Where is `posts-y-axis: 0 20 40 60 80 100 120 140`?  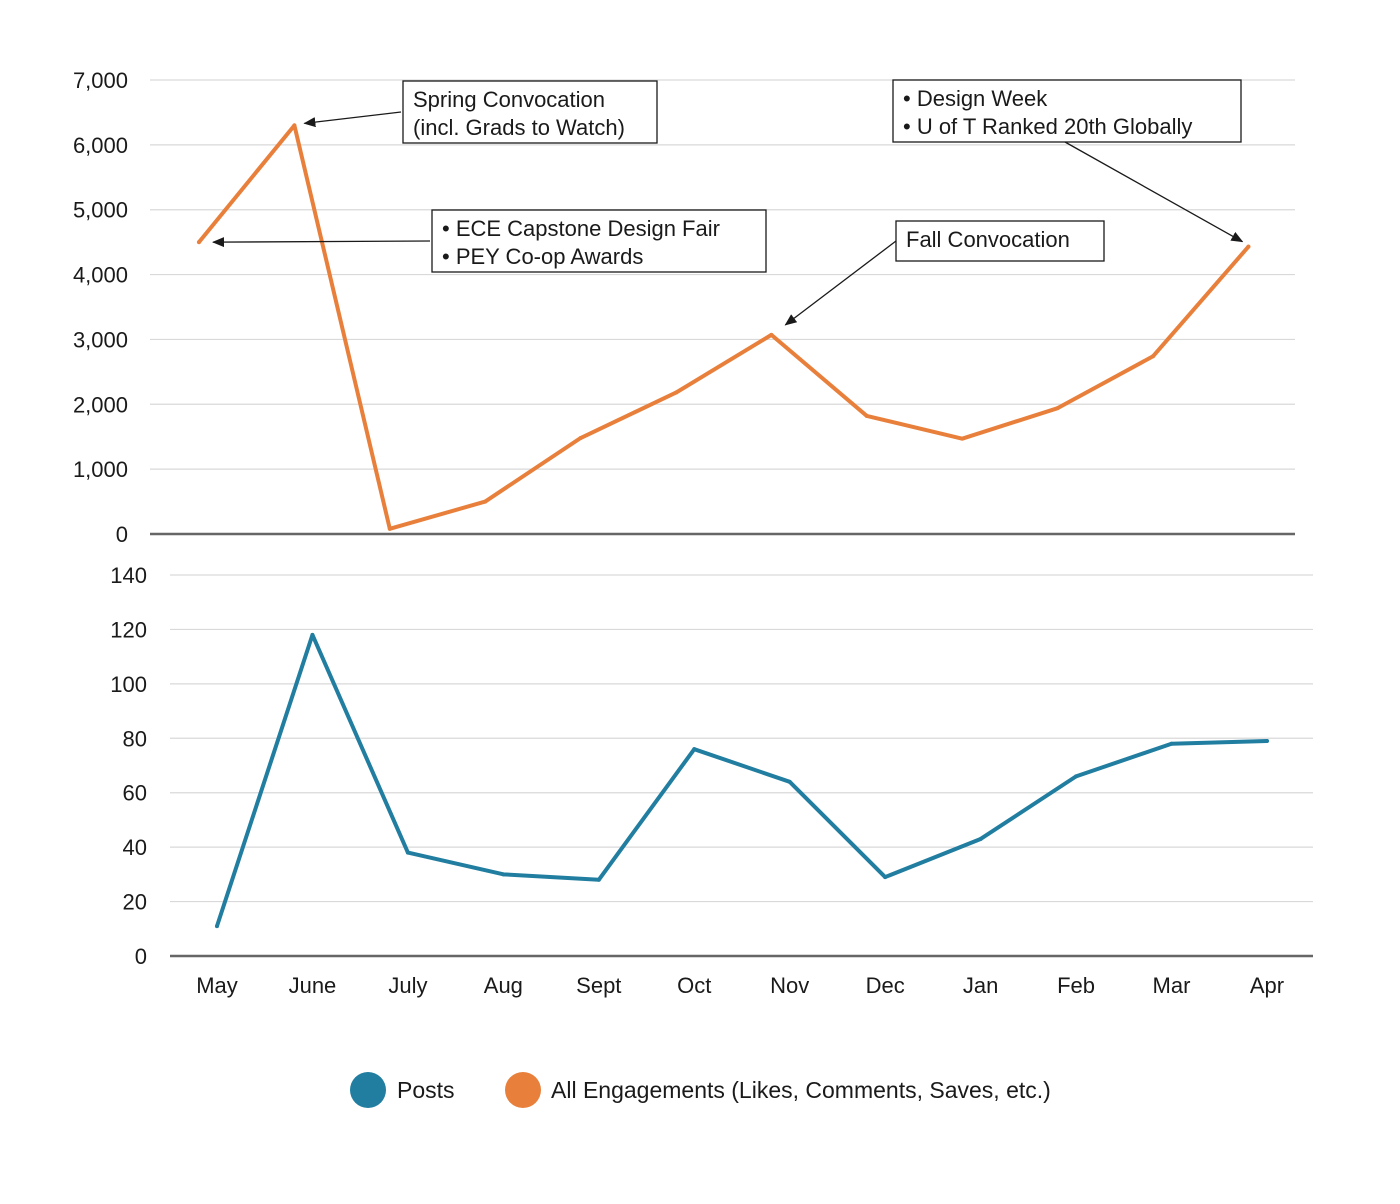
posts-y-axis: 0 20 40 60 80 100 120 140 is located at coordinates (128, 766).